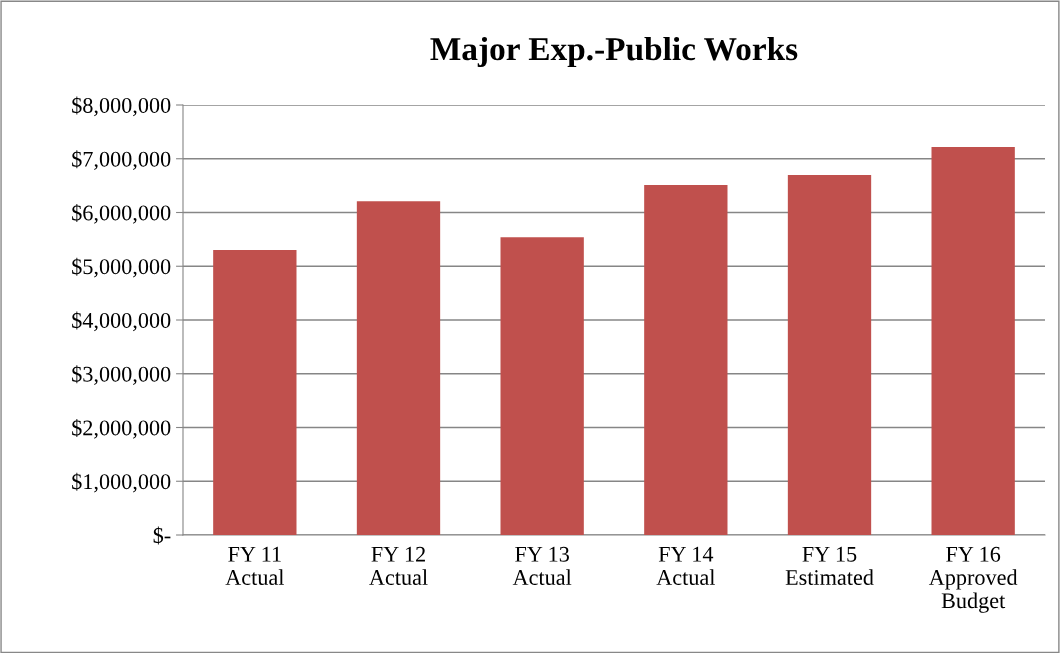 The height and width of the screenshot is (653, 1061). I want to click on x-tick-label: FY 11 Actual, so click(254, 565).